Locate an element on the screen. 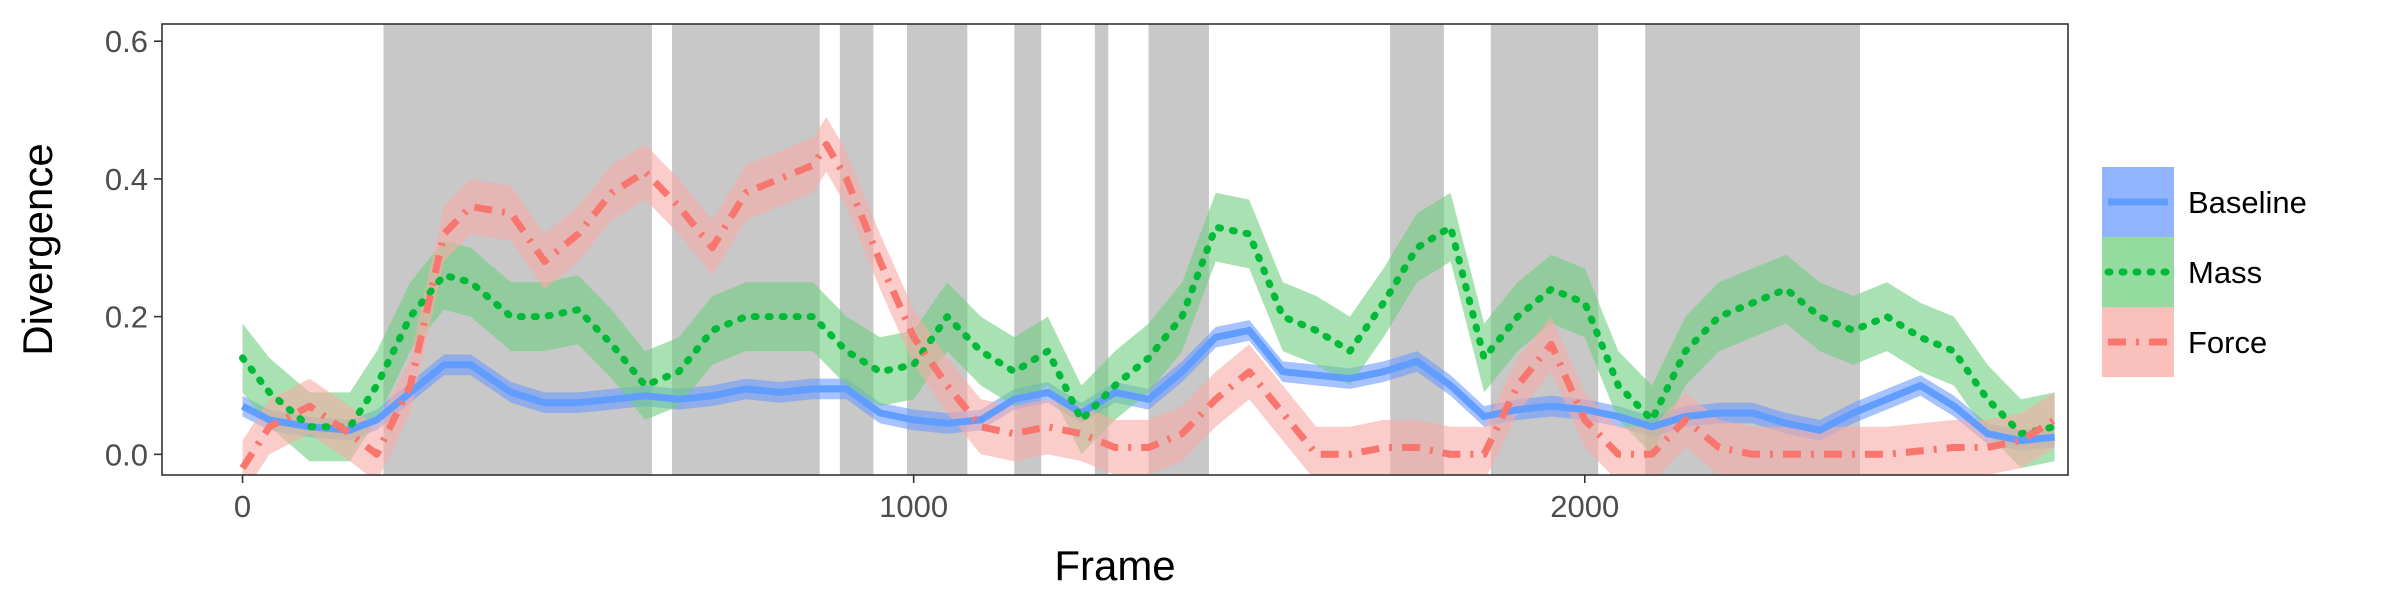  y-tick-label: 0.2 is located at coordinates (126, 317).